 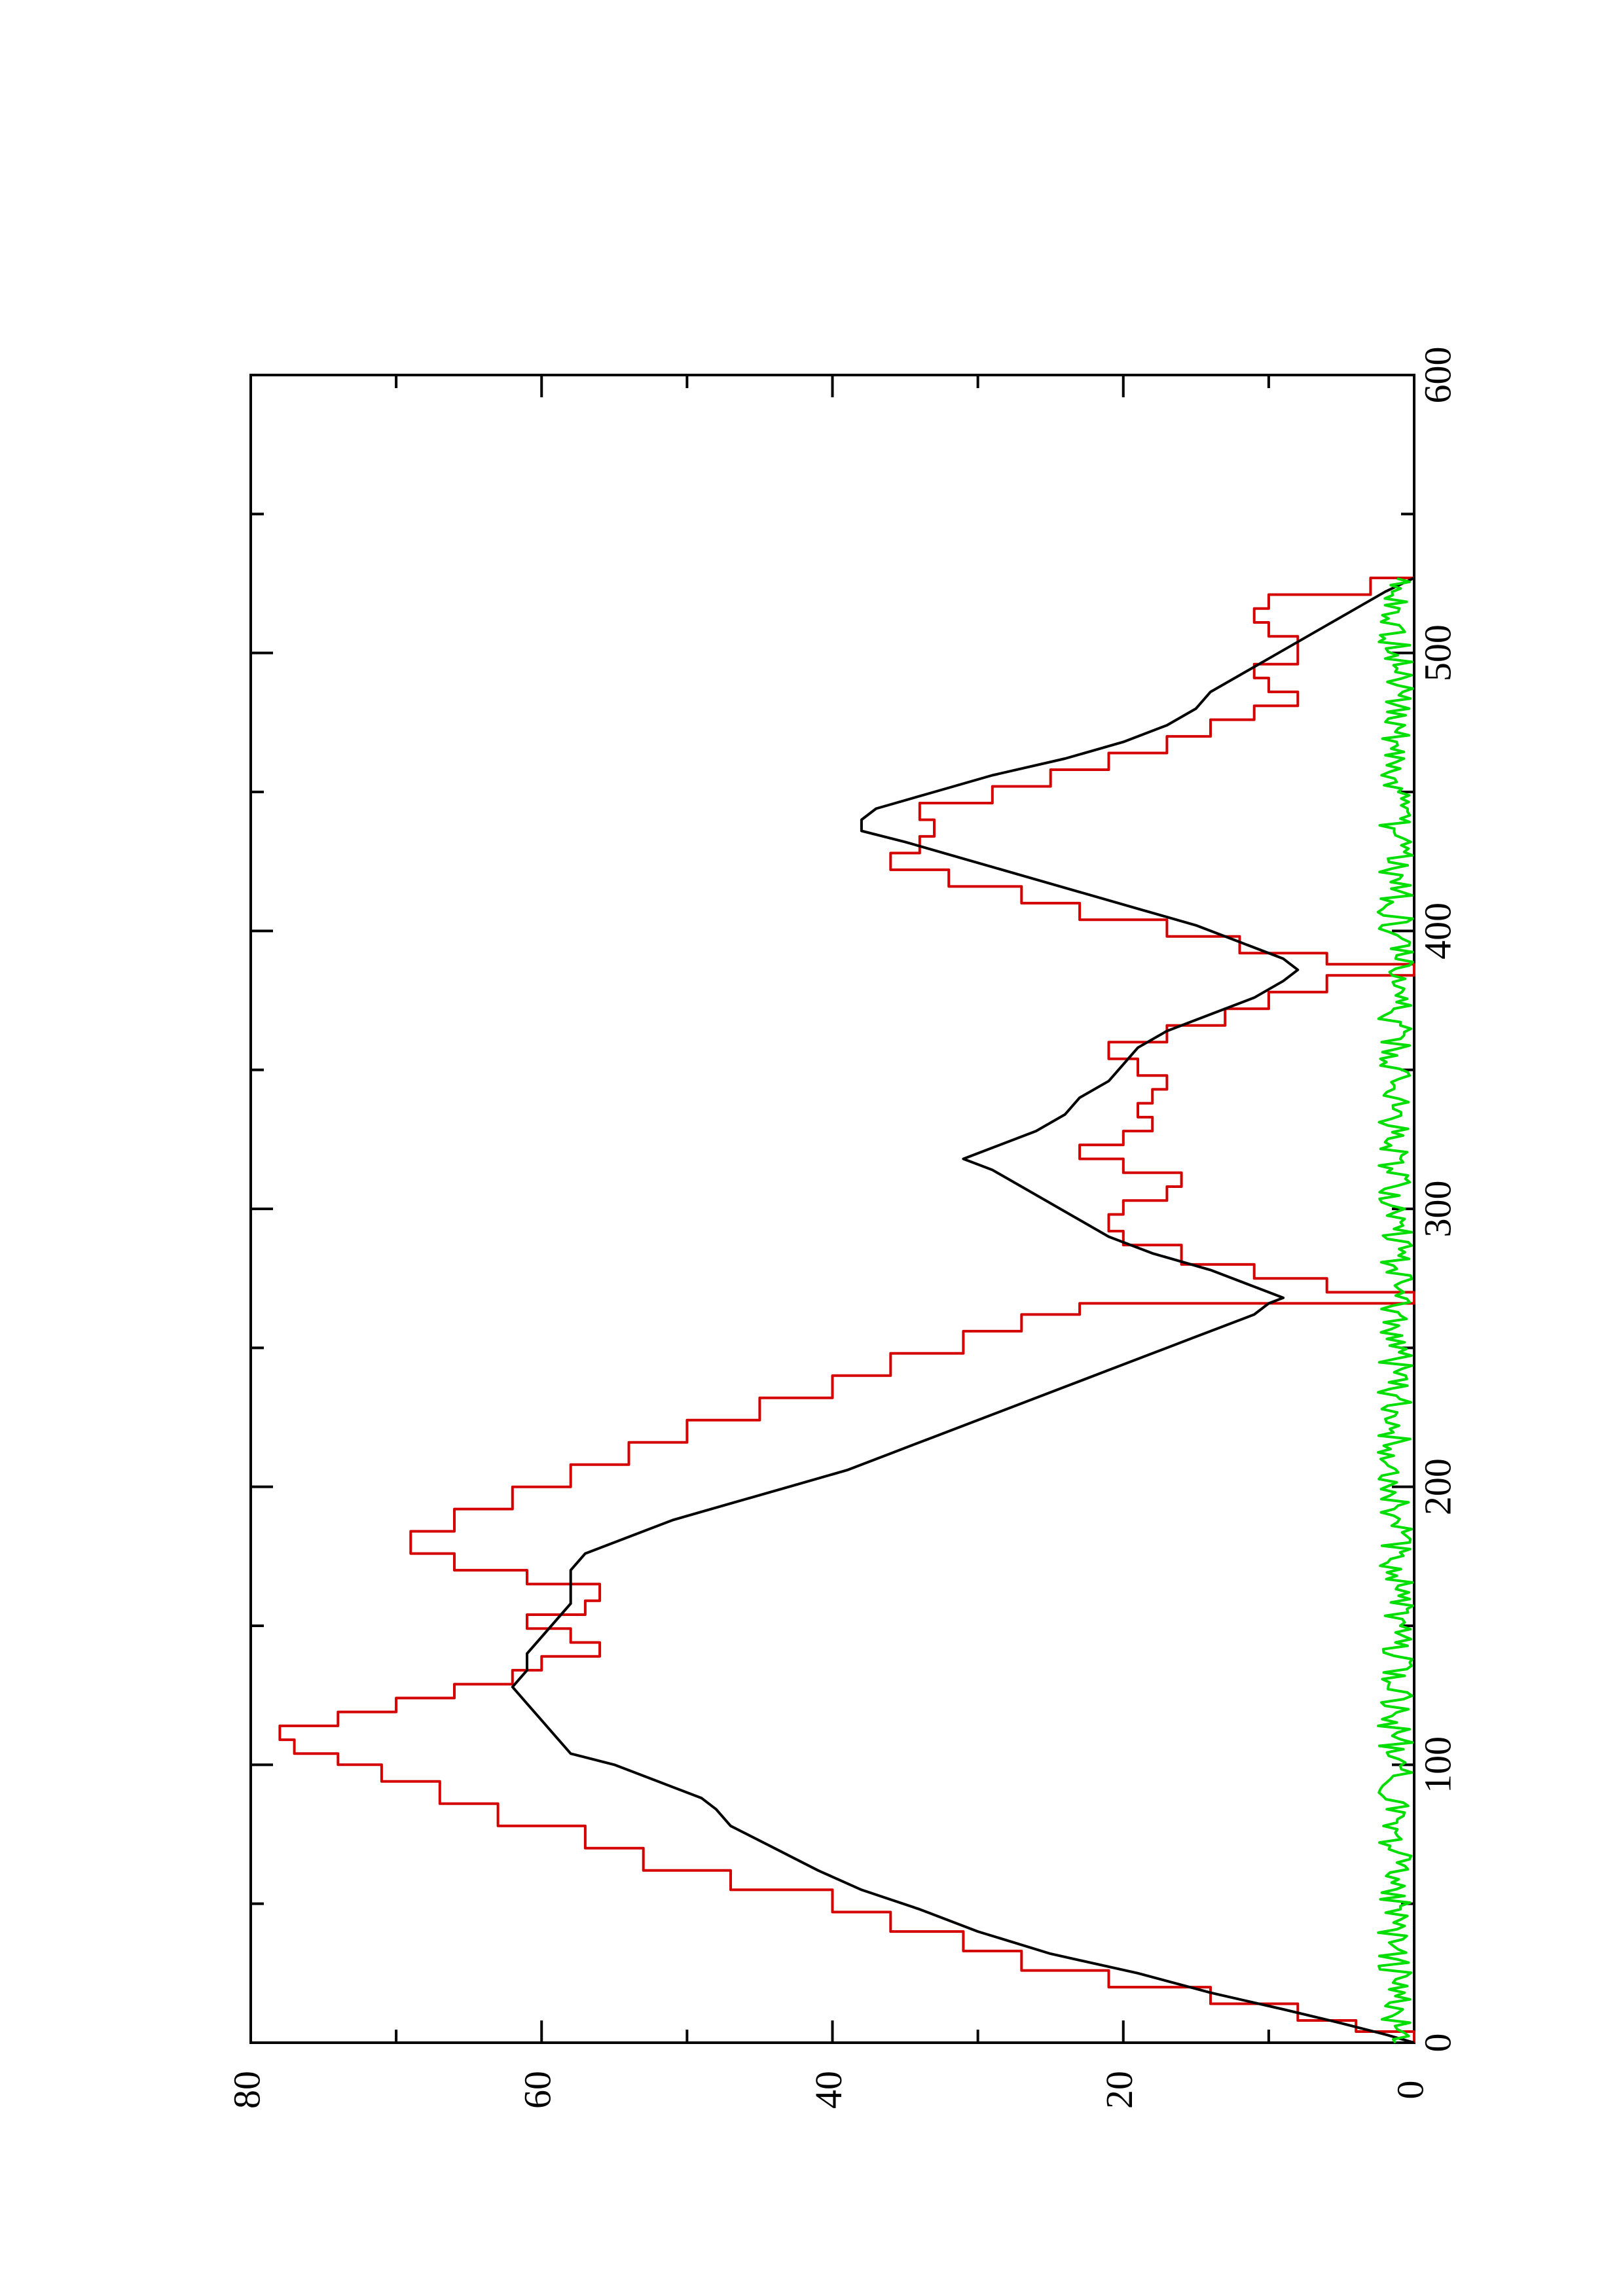 What do you see at coordinates (1119, 2090) in the screenshot?
I see `y-tick-label: 20` at bounding box center [1119, 2090].